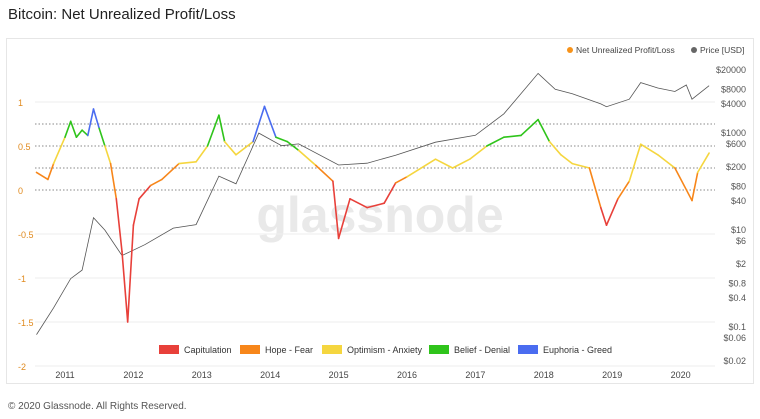  I want to click on x-tick-label: 2018, so click(544, 375).